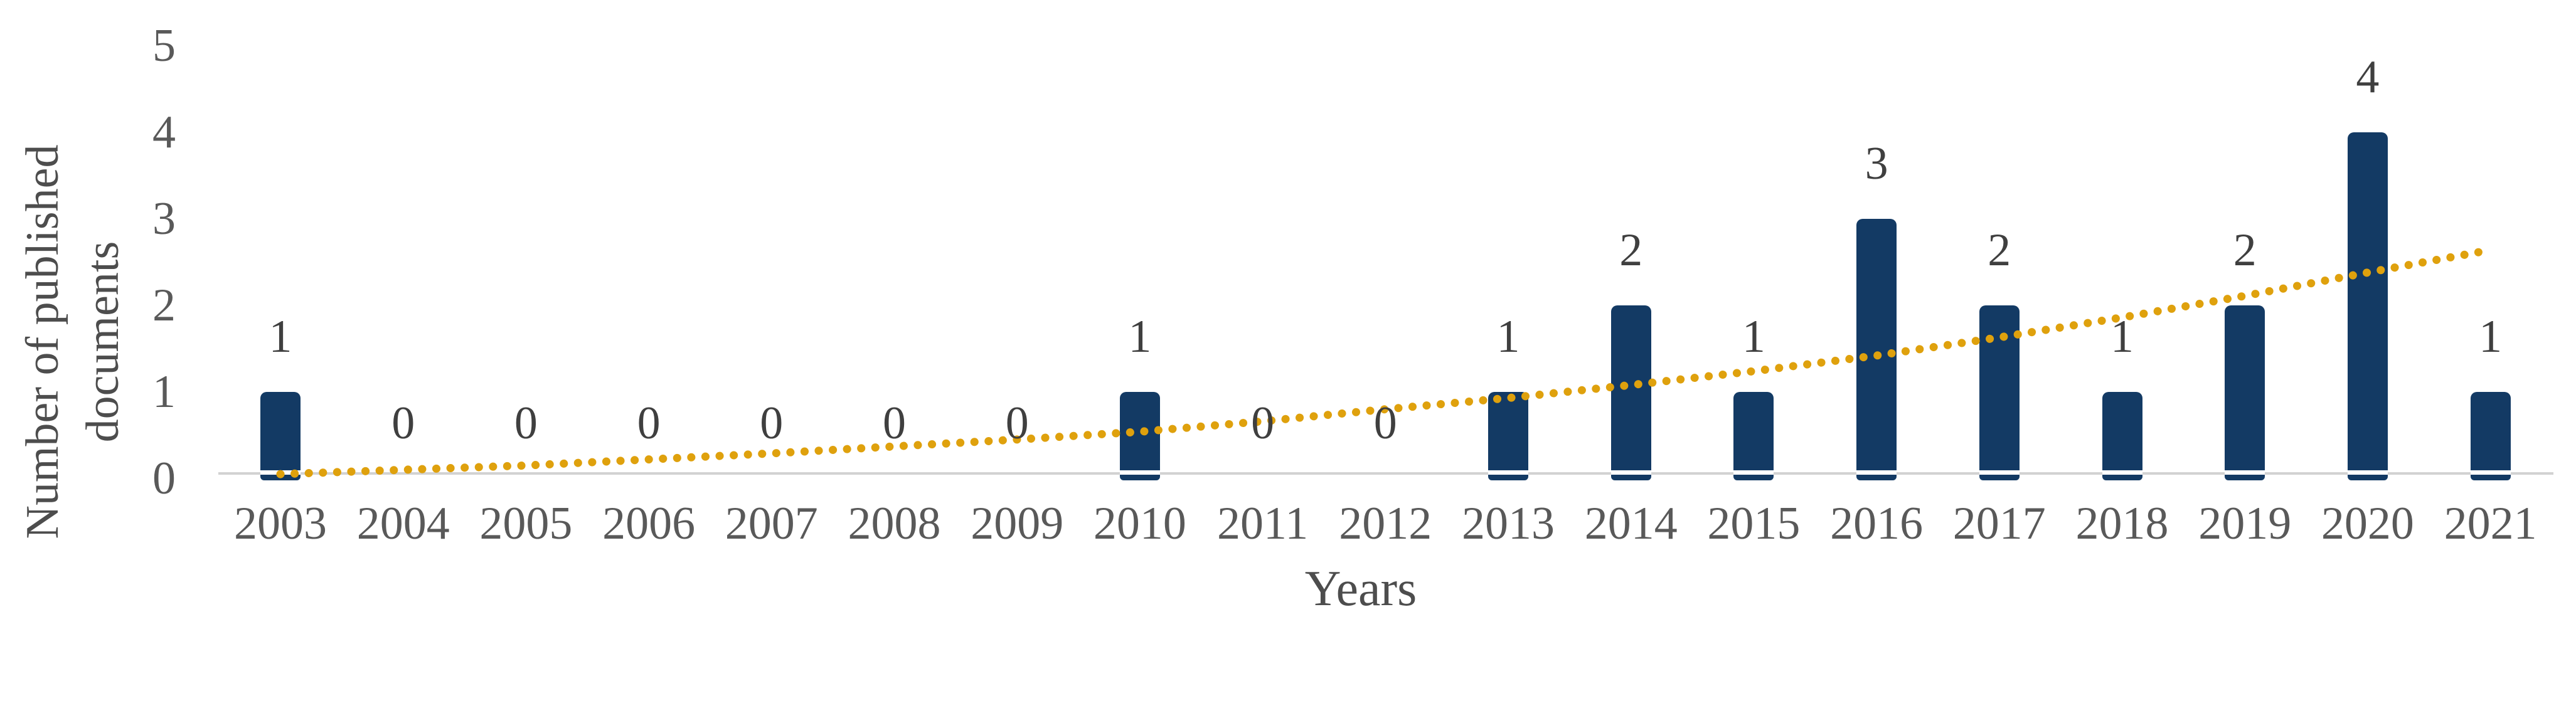  What do you see at coordinates (2245, 523) in the screenshot?
I see `x-tick-label: 2019` at bounding box center [2245, 523].